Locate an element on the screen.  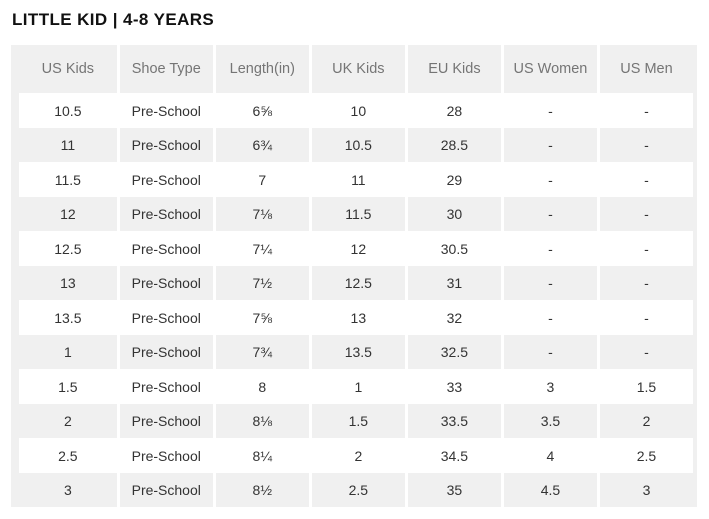
table-cell: 31 is located at coordinates (452, 283).